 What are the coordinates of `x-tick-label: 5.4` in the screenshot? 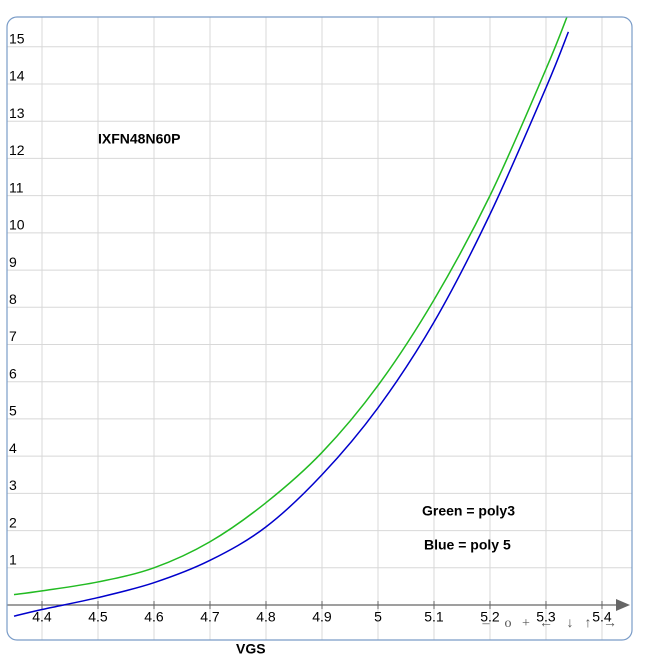 It's located at (602, 617).